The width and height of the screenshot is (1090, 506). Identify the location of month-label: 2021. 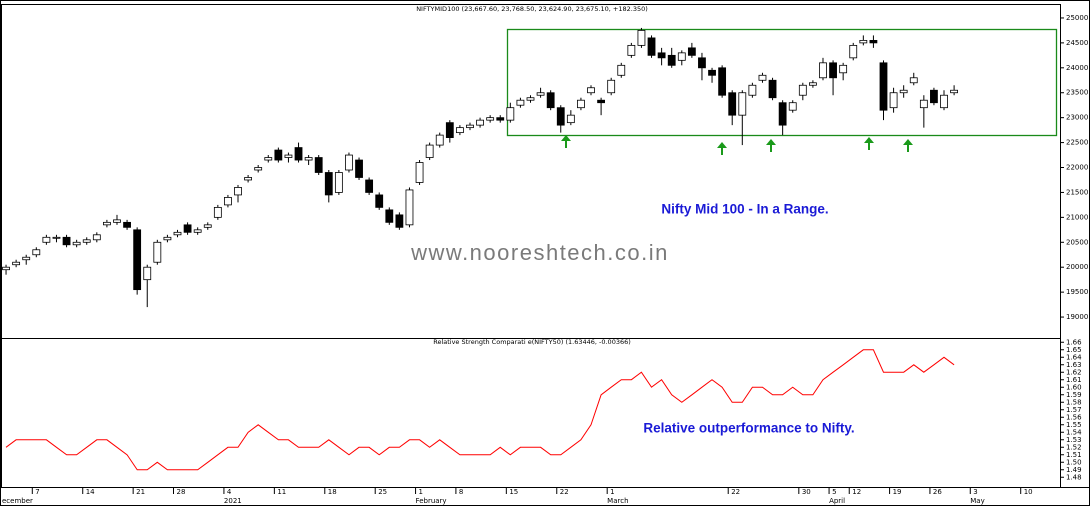
(233, 501).